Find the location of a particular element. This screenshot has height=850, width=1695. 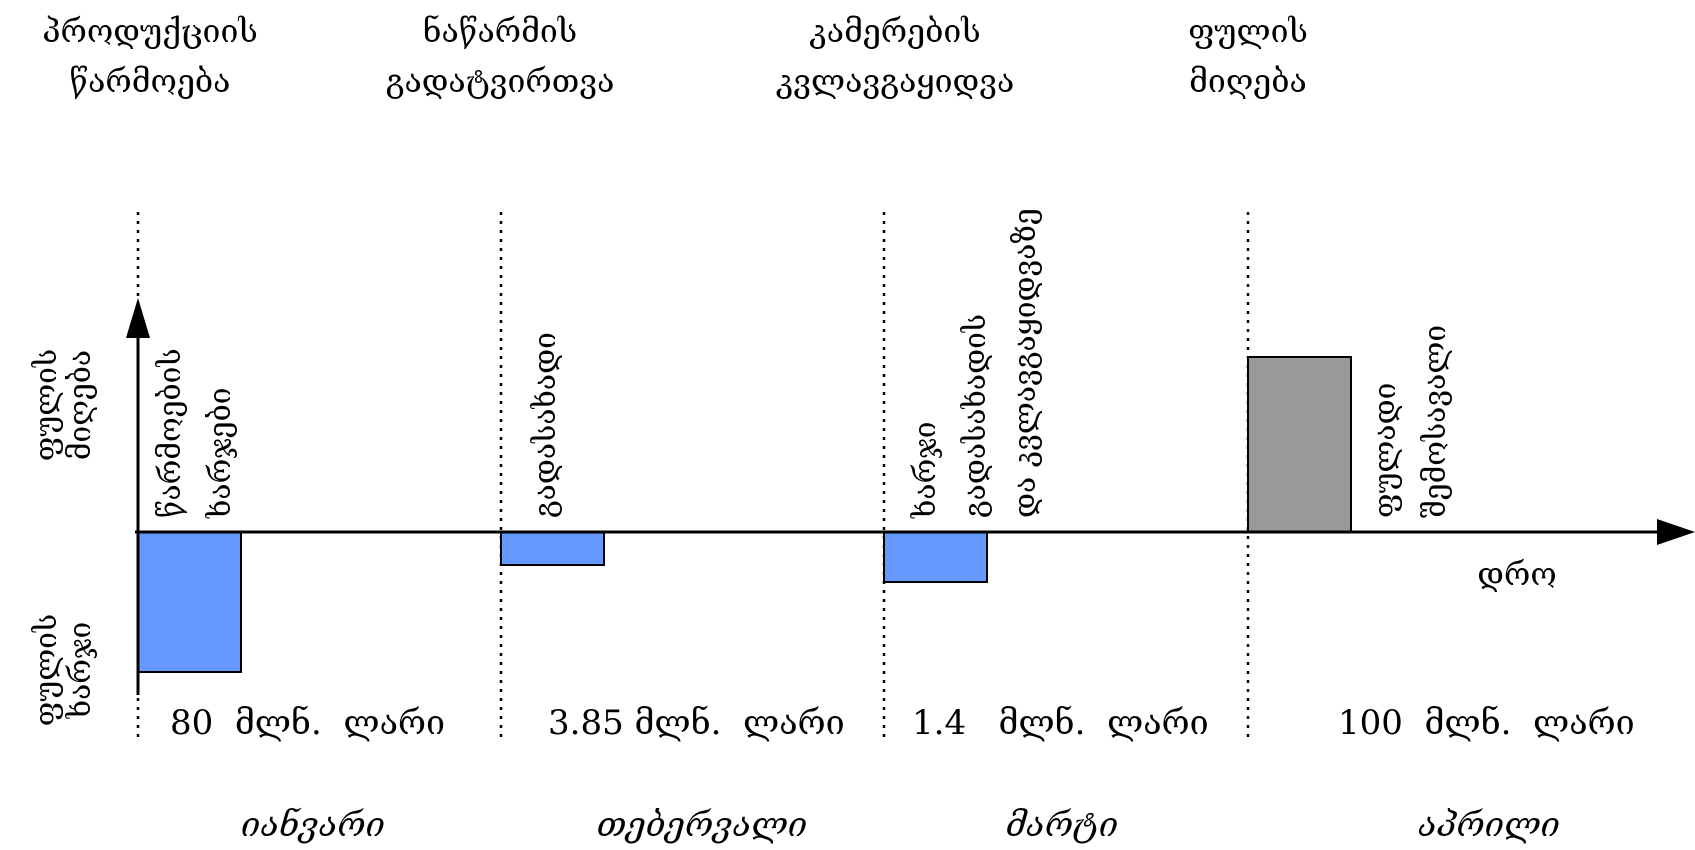

amount-label-4: 100 მლნ. ლარი is located at coordinates (1486, 723).